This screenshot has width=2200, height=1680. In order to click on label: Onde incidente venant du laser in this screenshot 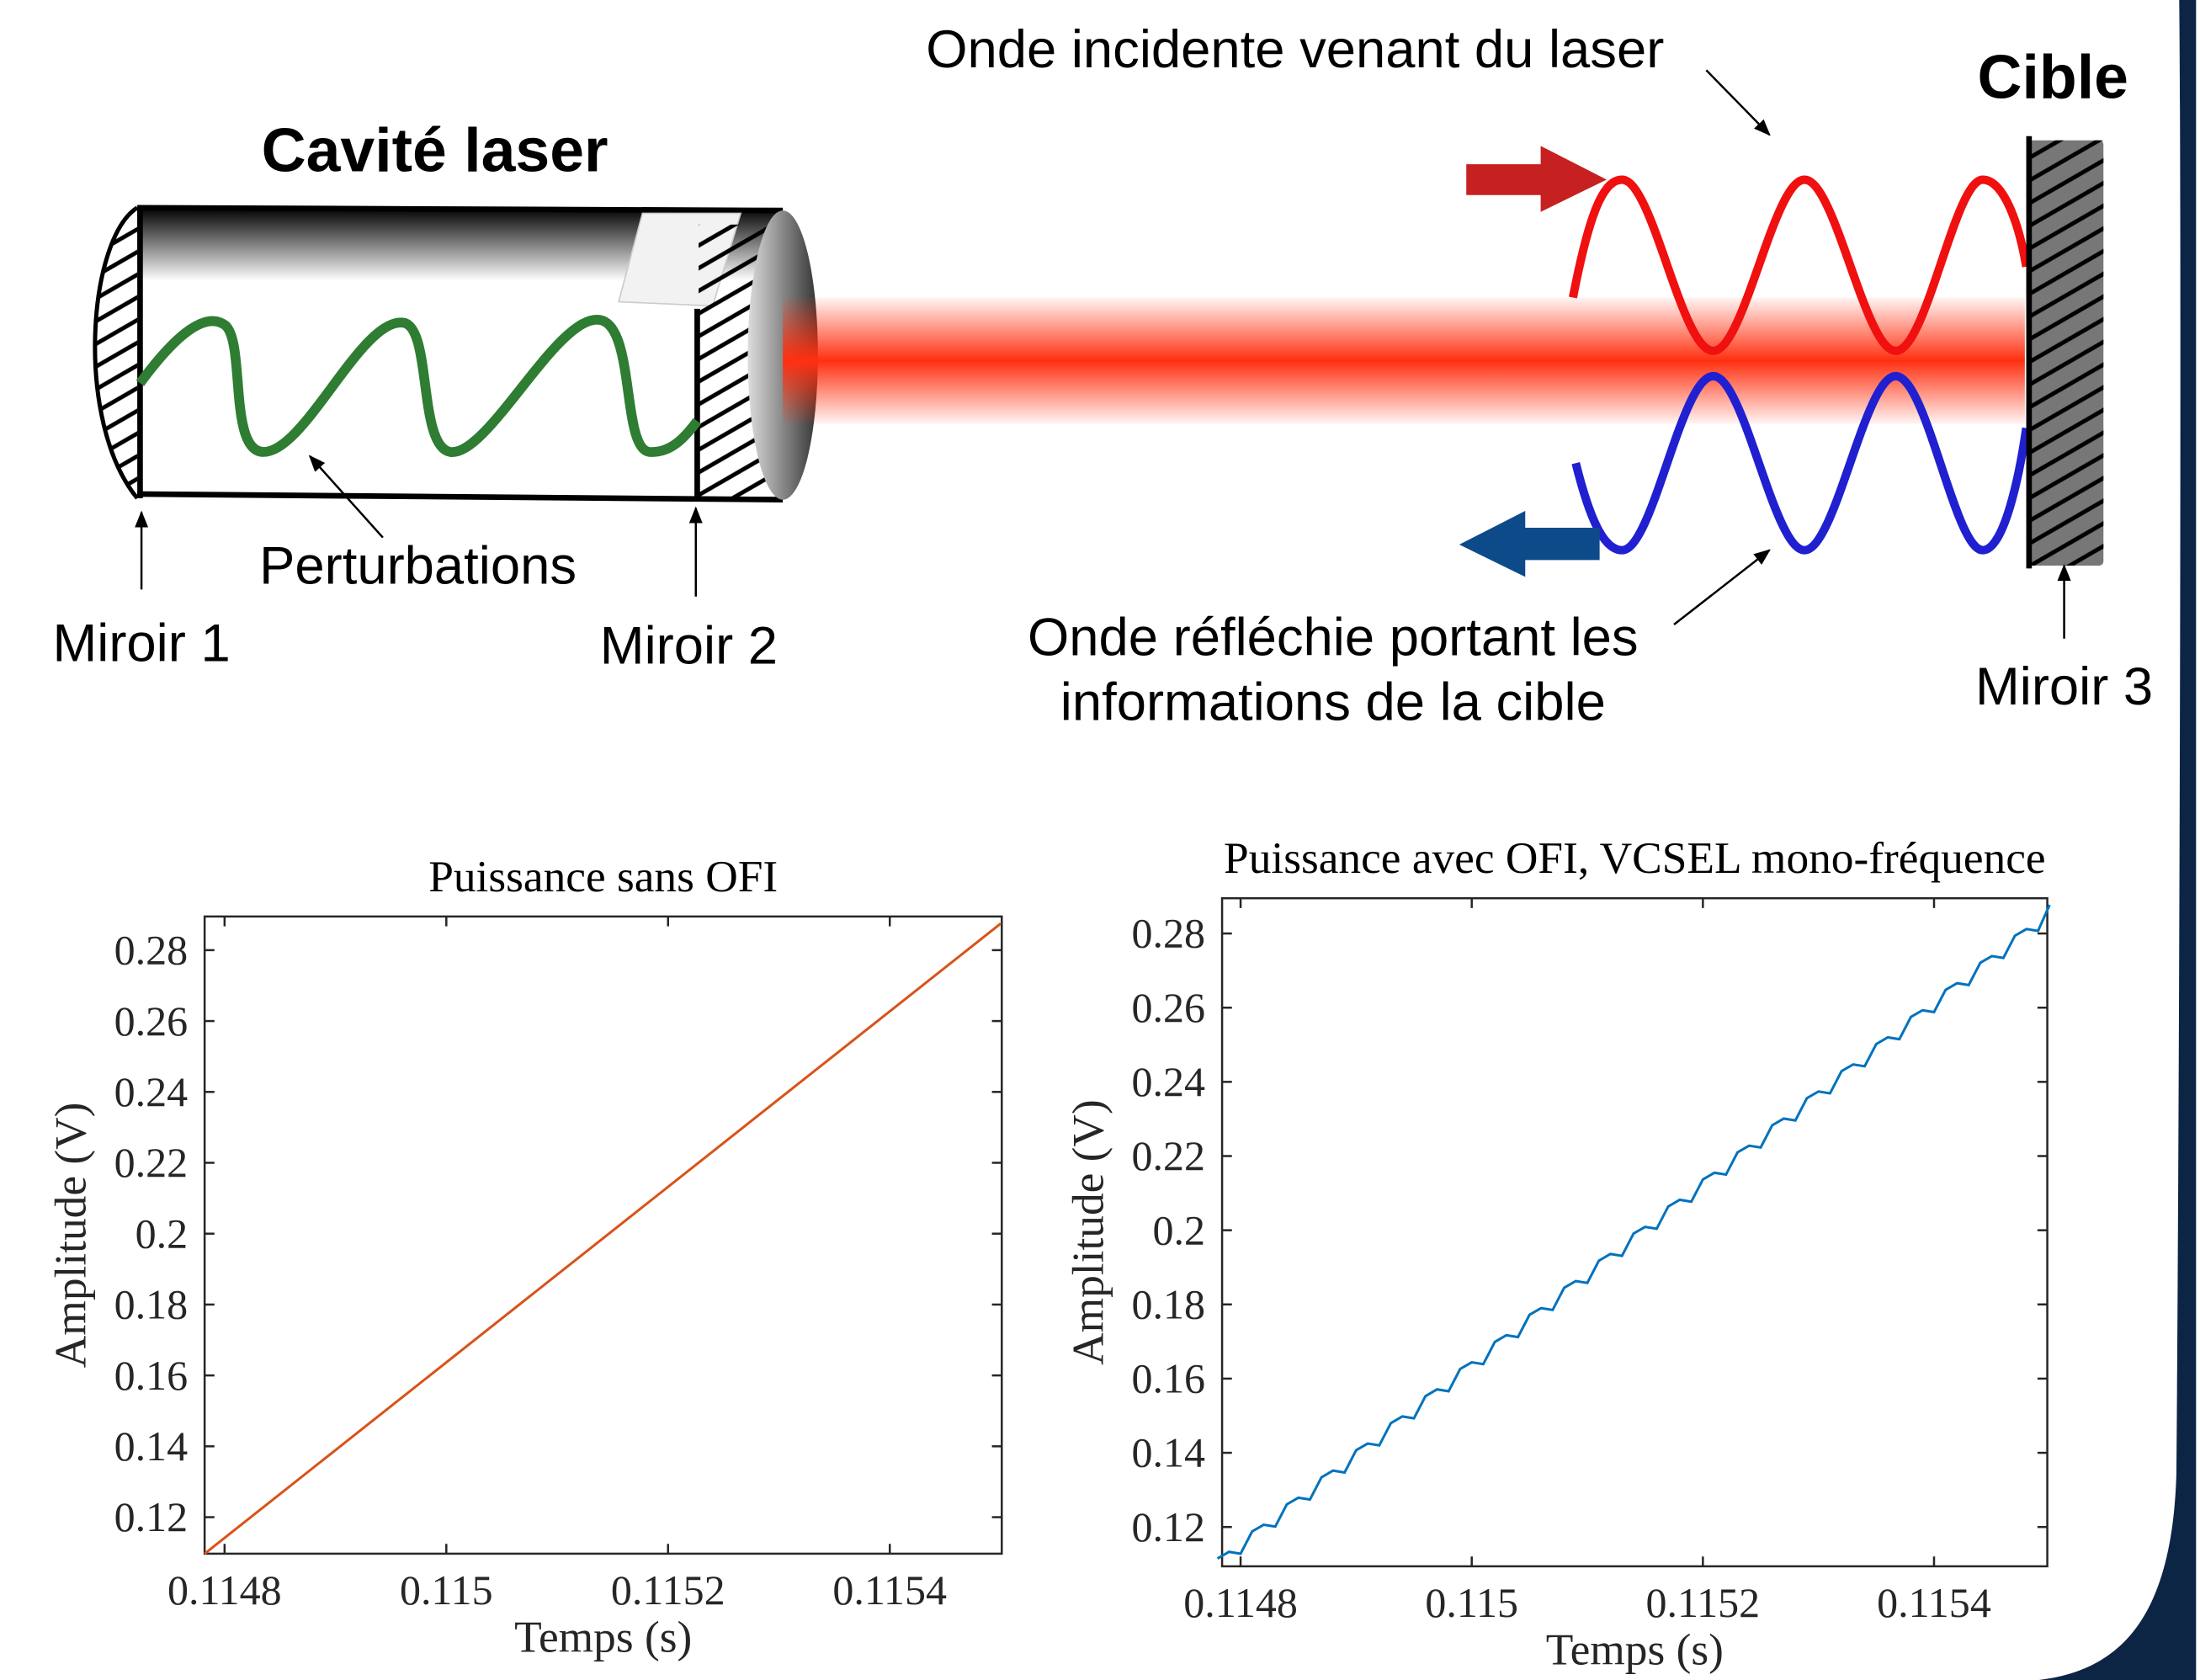, I will do `click(1295, 49)`.